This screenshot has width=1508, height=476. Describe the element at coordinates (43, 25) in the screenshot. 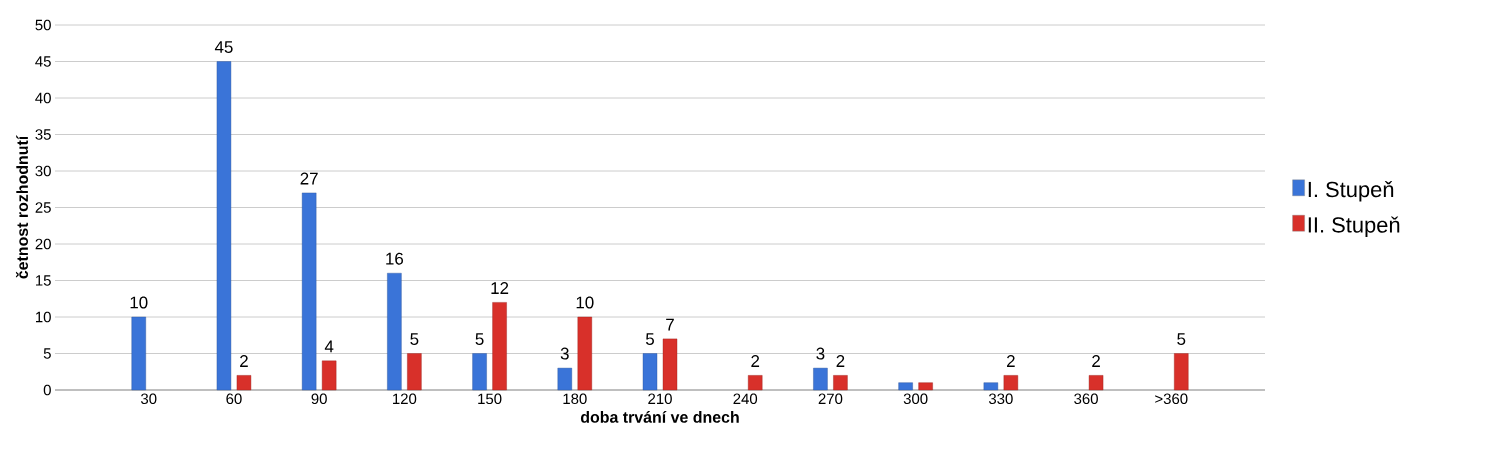

I see `y-tick-label: 50` at that location.